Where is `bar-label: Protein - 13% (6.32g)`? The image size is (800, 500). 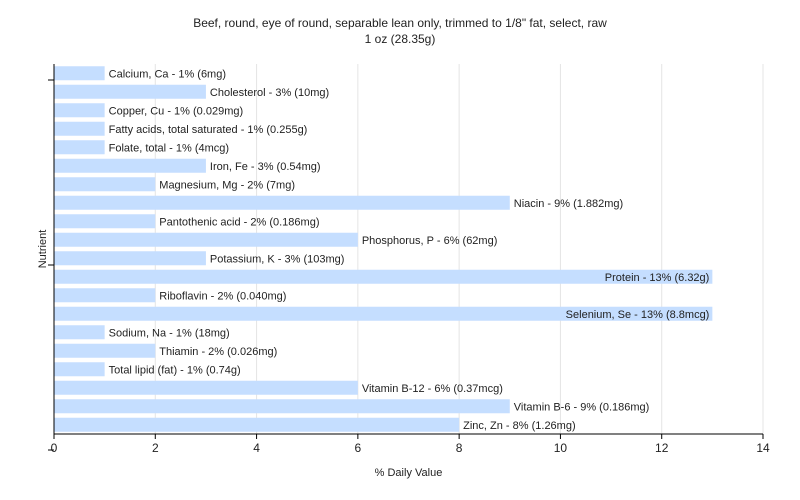
bar-label: Protein - 13% (6.32g) is located at coordinates (657, 278).